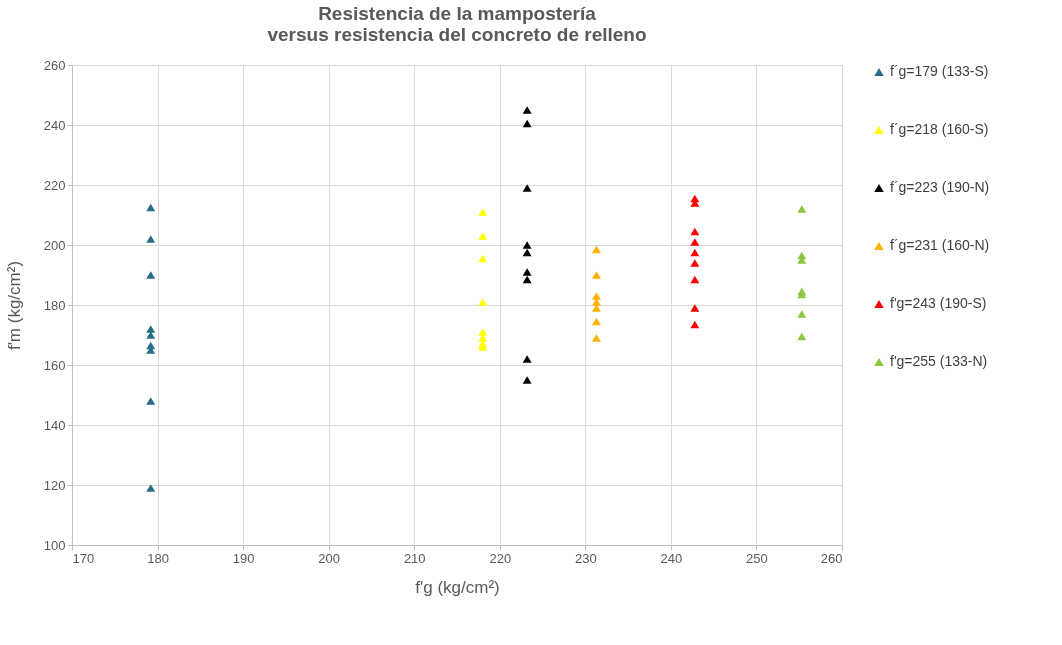  Describe the element at coordinates (54, 65) in the screenshot. I see `y-tick-label: 260` at that location.